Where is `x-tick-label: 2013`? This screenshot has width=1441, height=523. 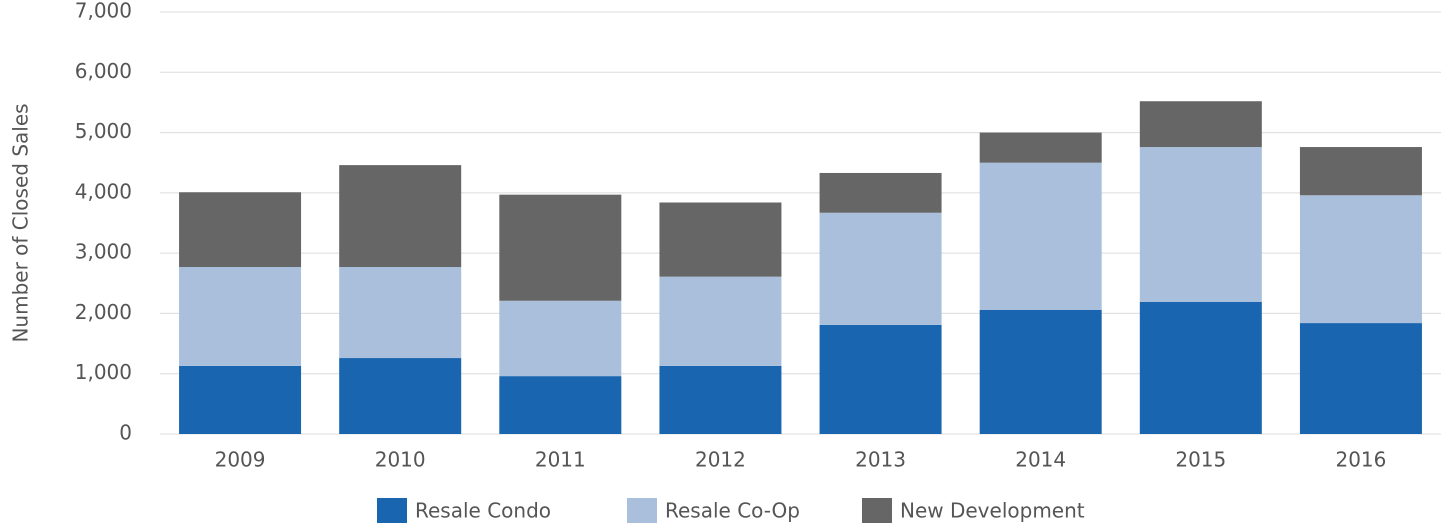
x-tick-label: 2013 is located at coordinates (880, 460).